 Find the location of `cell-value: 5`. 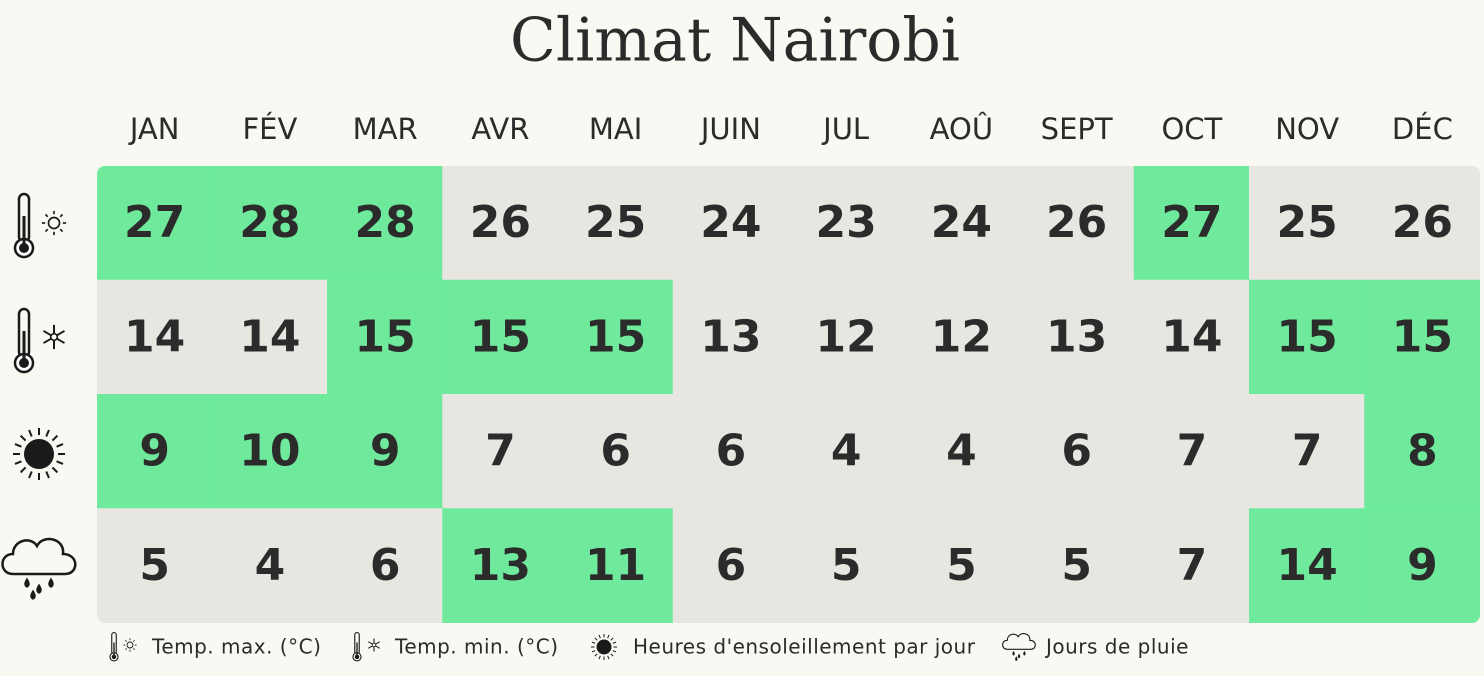

cell-value: 5 is located at coordinates (961, 565).